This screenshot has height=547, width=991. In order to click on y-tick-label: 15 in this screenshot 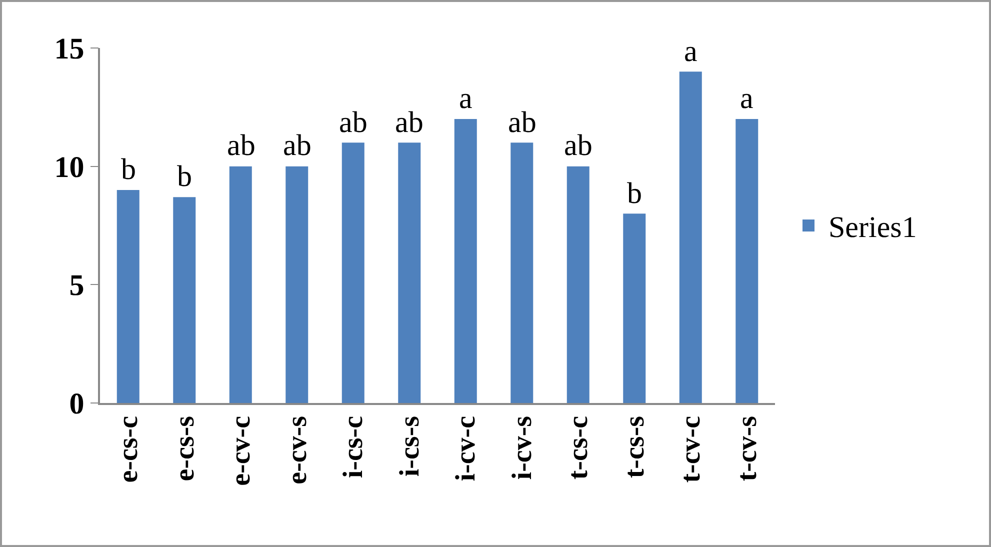, I will do `click(69, 49)`.